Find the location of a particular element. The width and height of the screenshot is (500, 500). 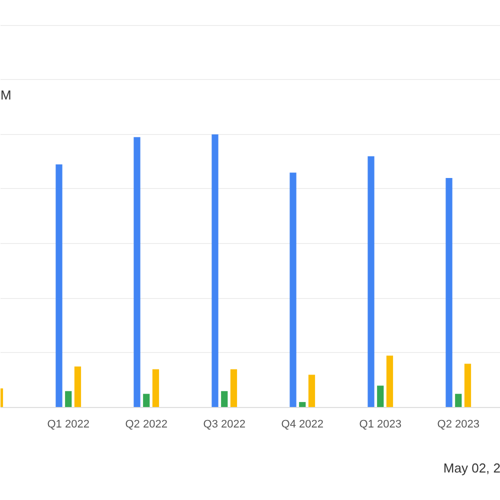

x-tick-label: Q2 2022 is located at coordinates (146, 424).